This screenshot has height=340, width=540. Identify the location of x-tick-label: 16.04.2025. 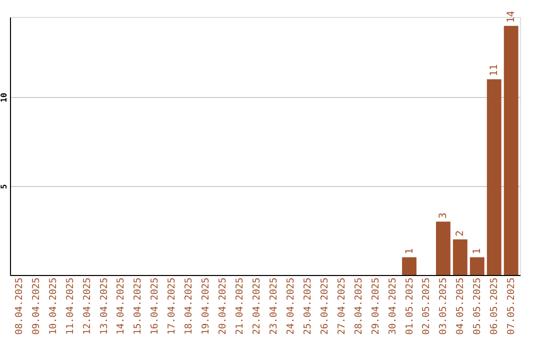
(155, 306).